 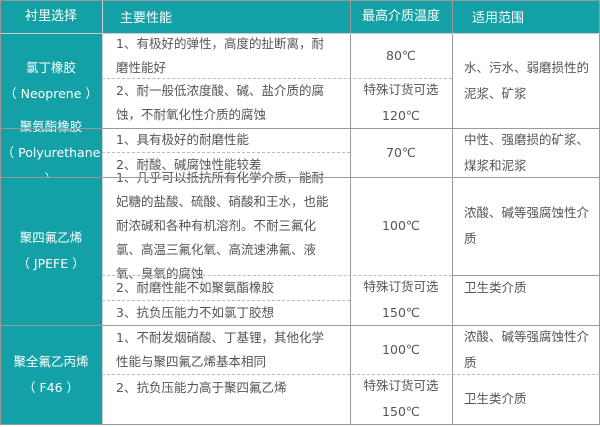 I want to click on header-lining: 衬里选择, so click(x=51, y=16).